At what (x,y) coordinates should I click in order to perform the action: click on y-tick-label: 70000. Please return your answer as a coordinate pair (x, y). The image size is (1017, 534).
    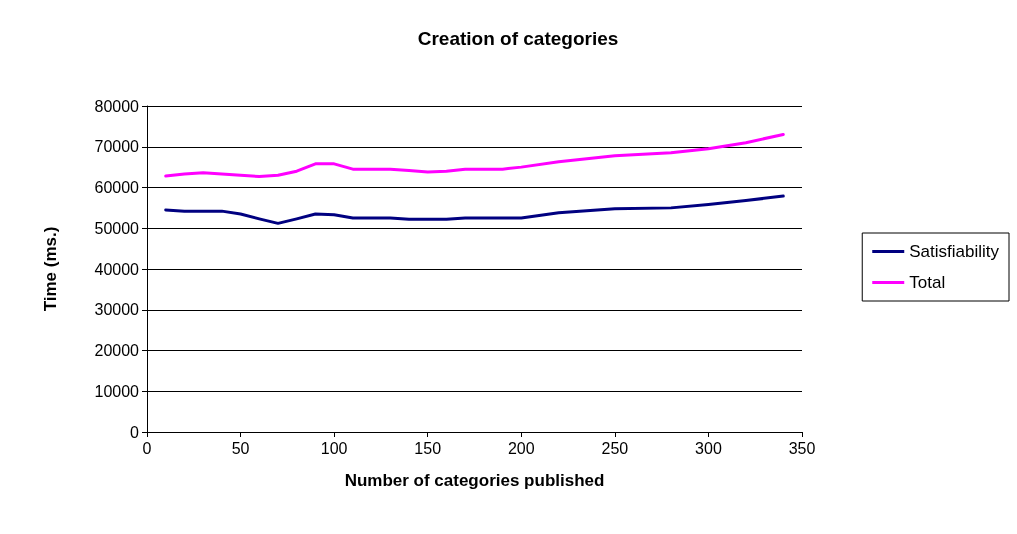
    Looking at the image, I should click on (117, 147).